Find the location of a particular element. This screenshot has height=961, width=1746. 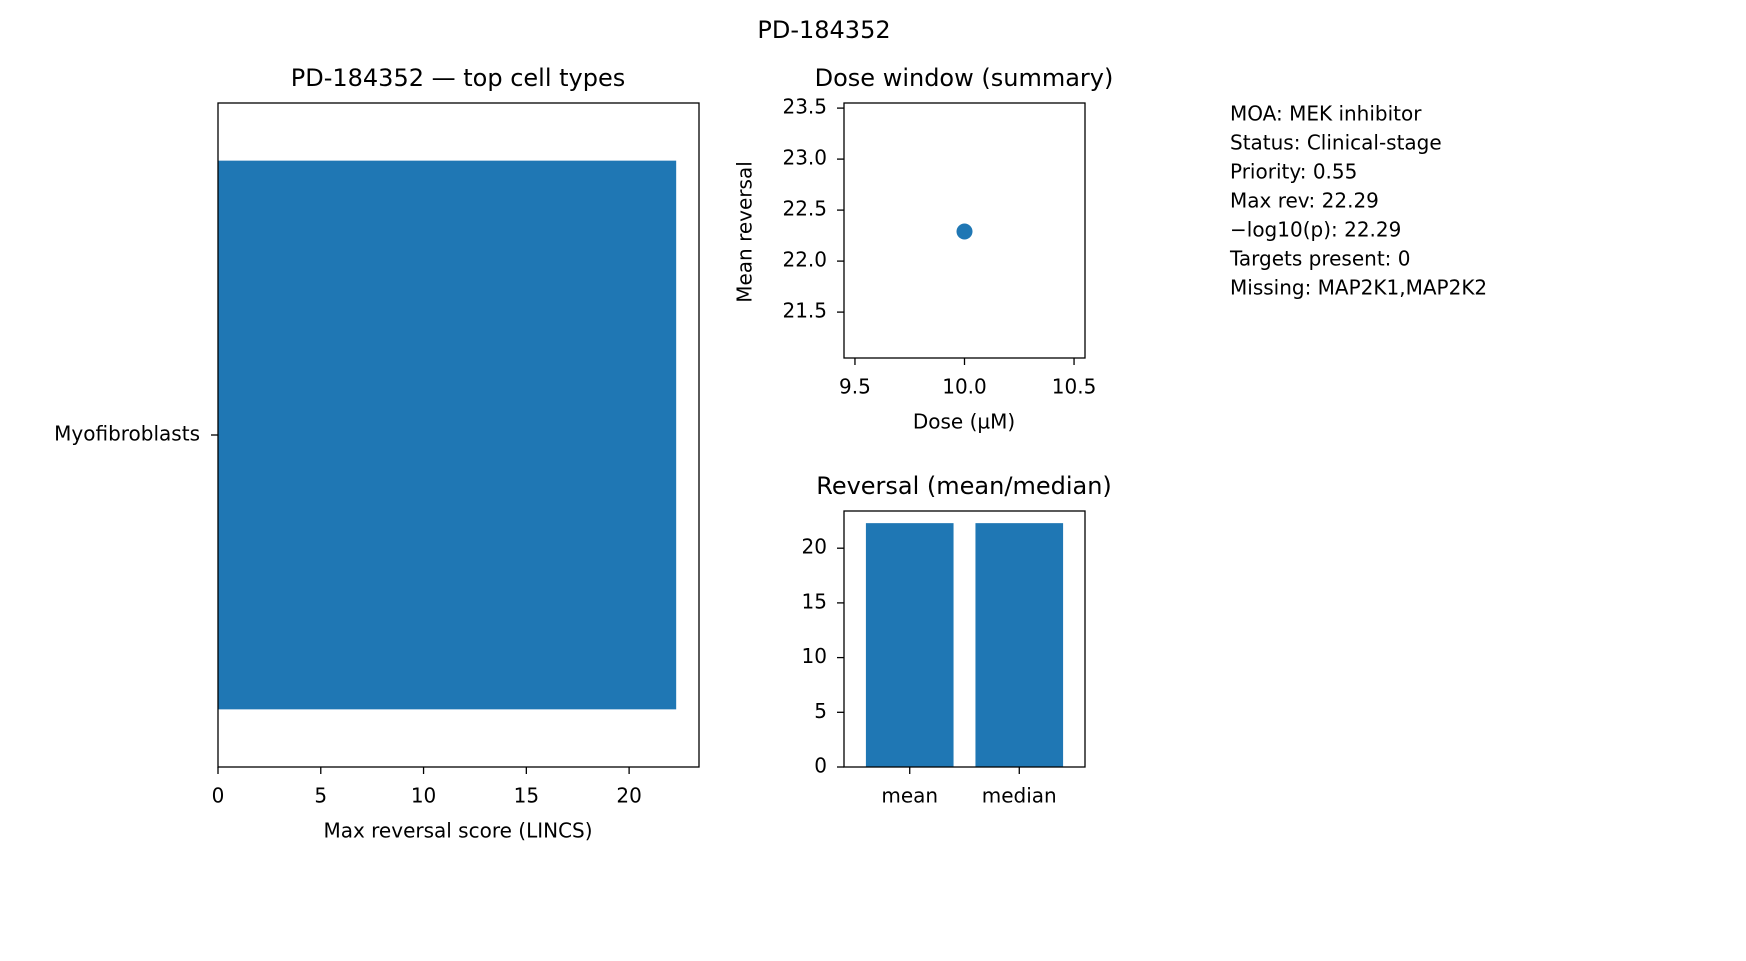

info-line: −log10(p): 22.29 is located at coordinates (1315, 230).